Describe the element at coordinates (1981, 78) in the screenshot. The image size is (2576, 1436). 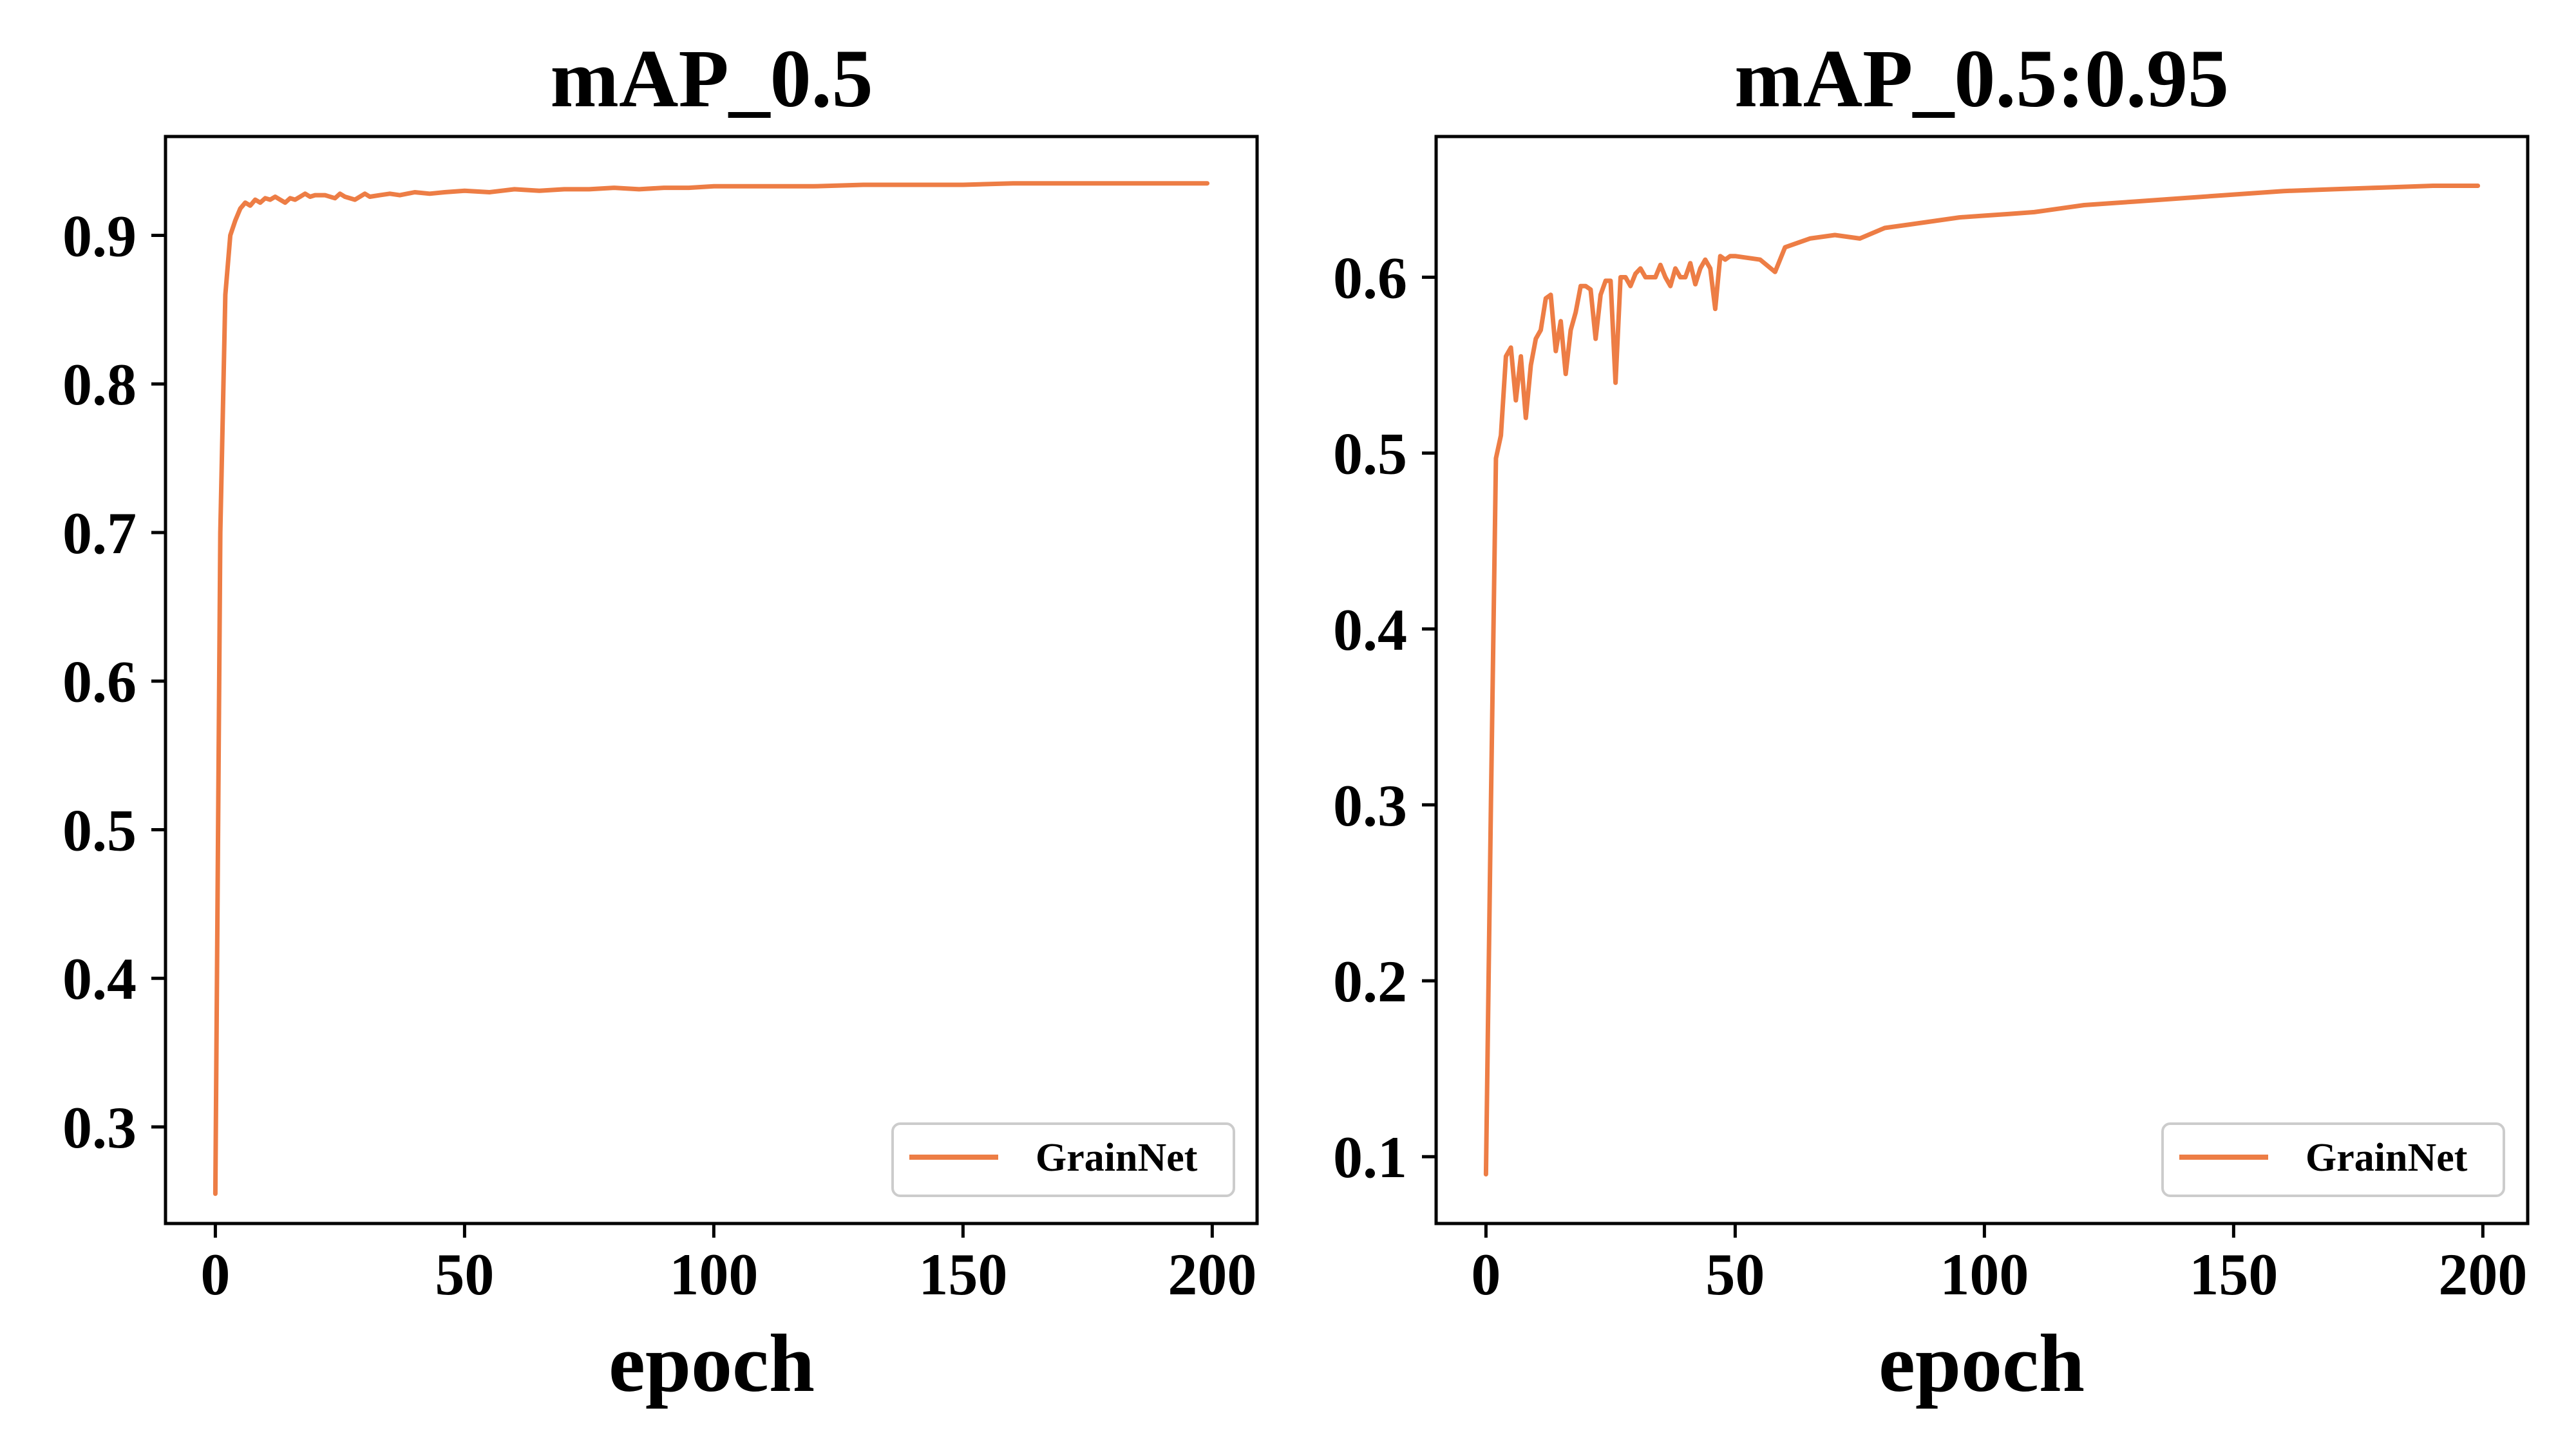
I see `chart-title: mAP_0.5:0.95` at that location.